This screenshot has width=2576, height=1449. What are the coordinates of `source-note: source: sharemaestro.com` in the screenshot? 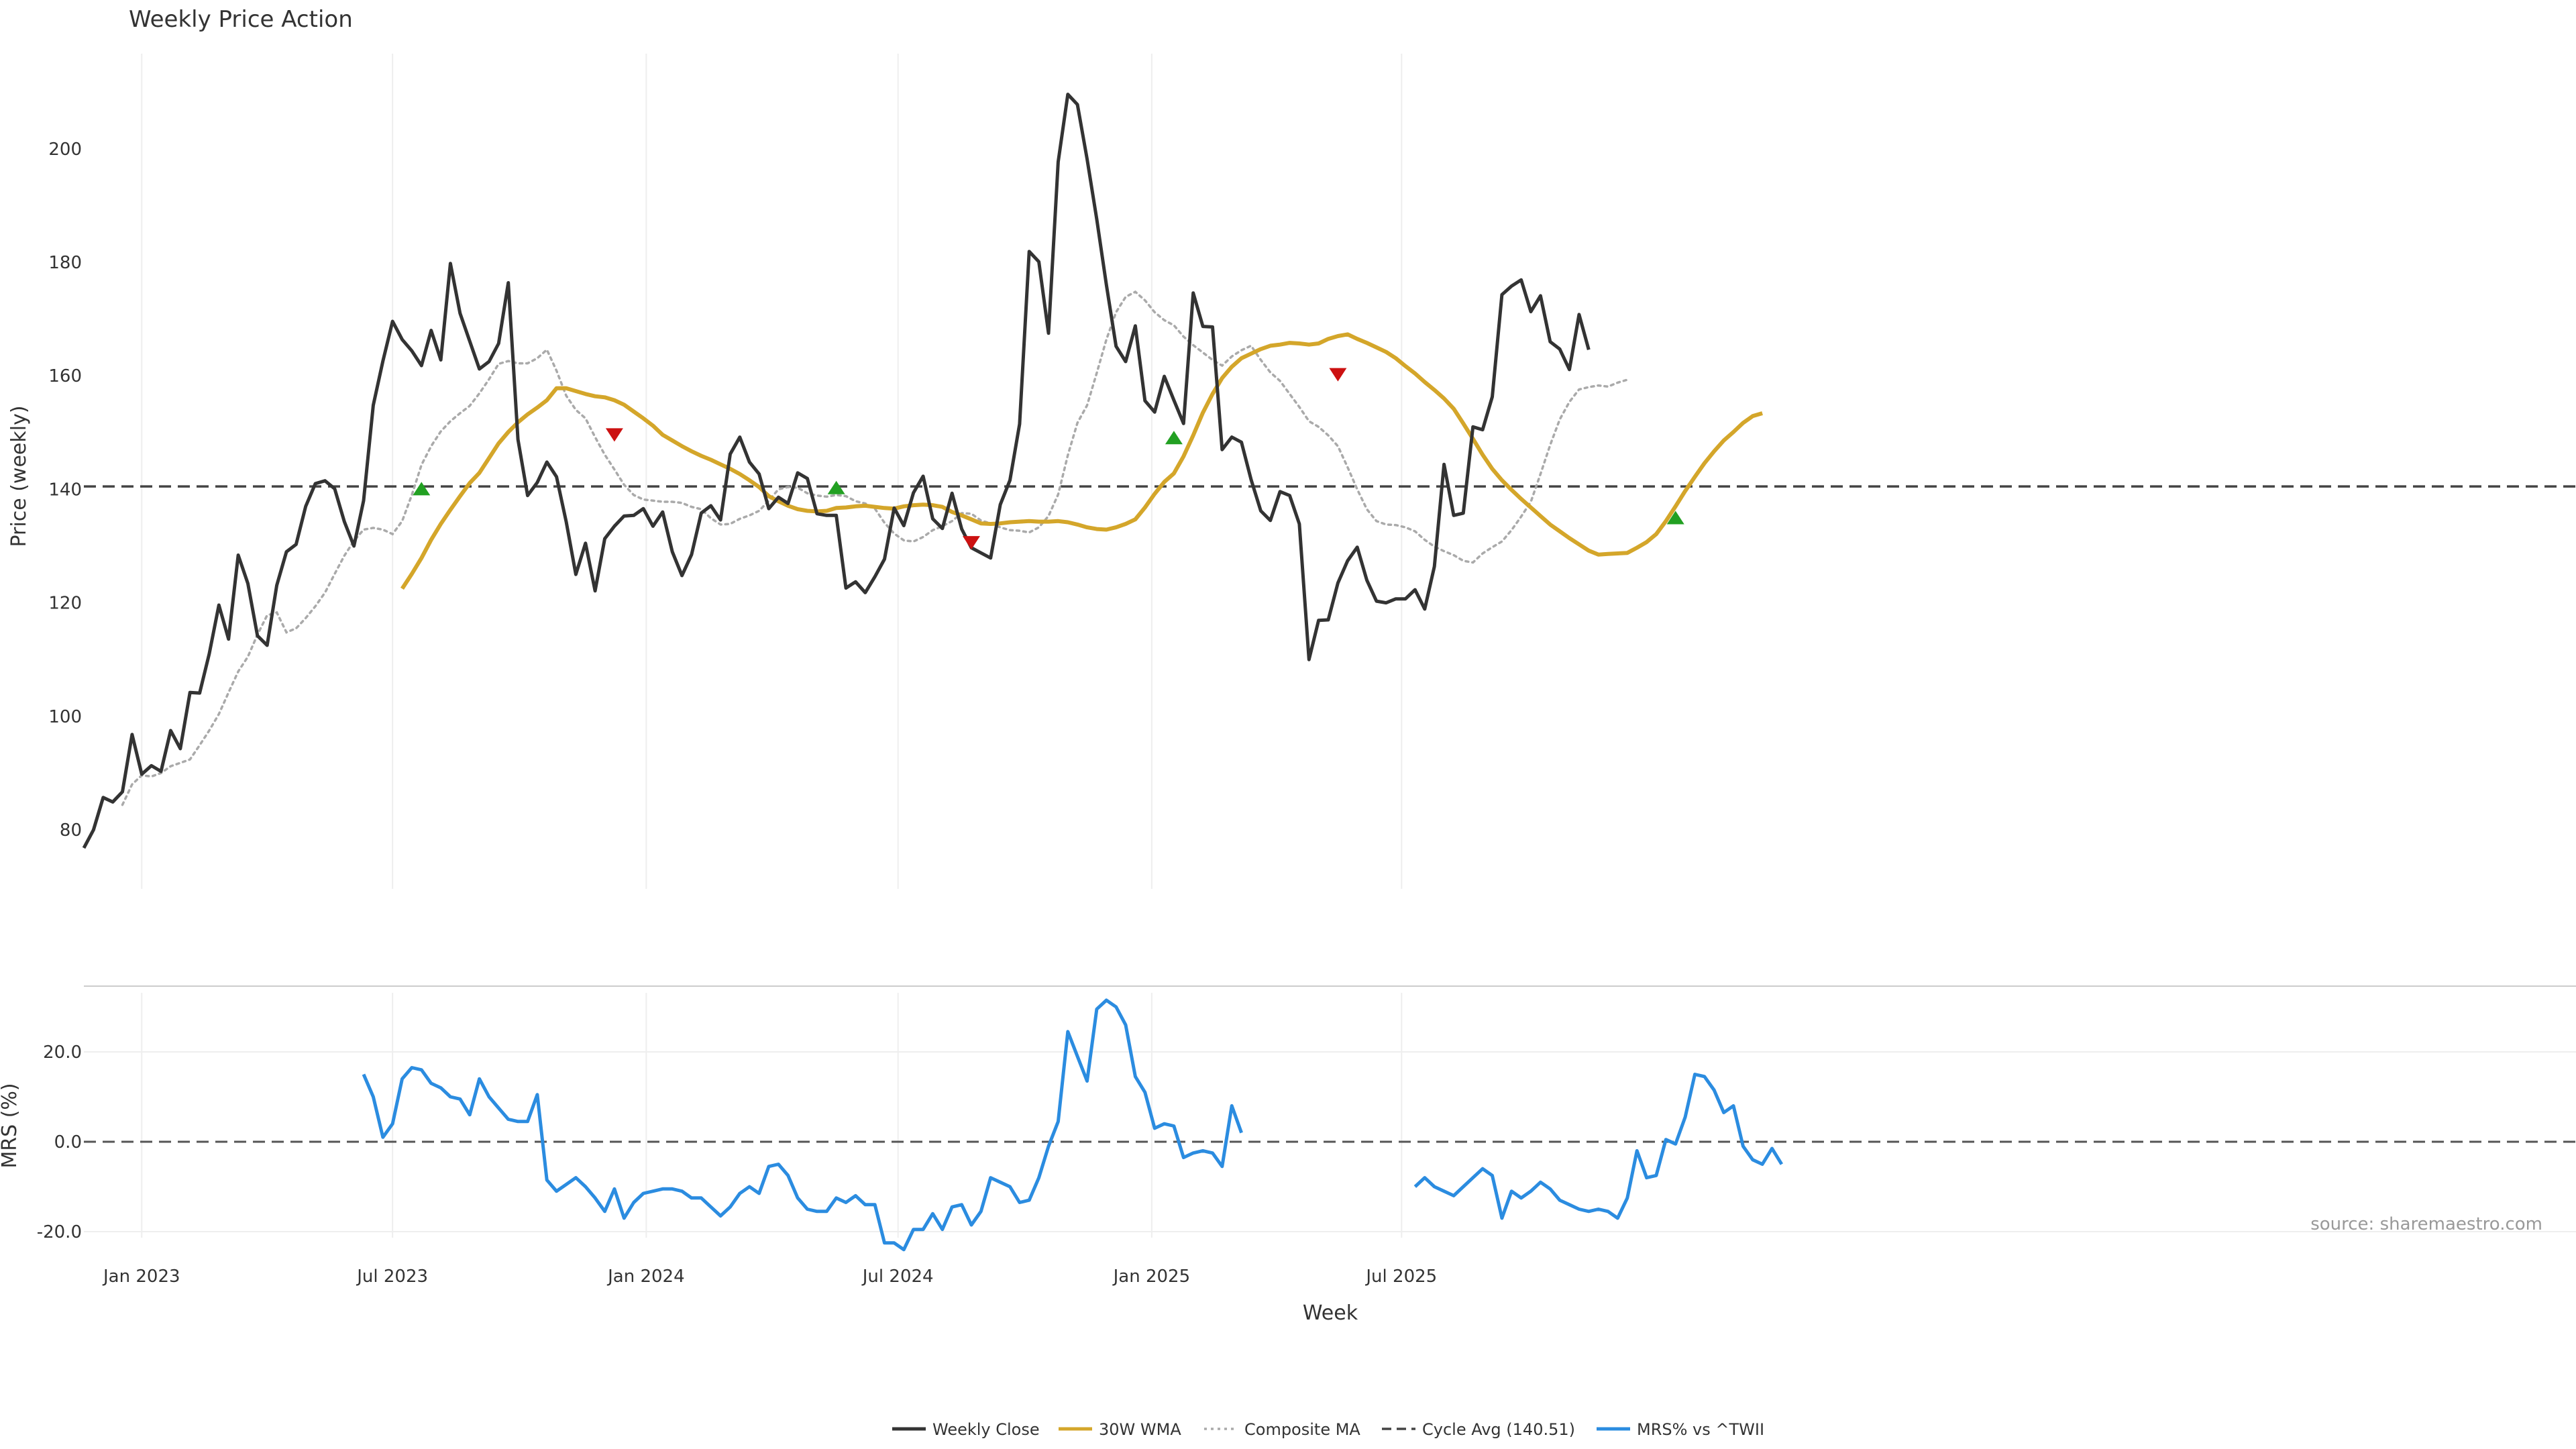 It's located at (2426, 1224).